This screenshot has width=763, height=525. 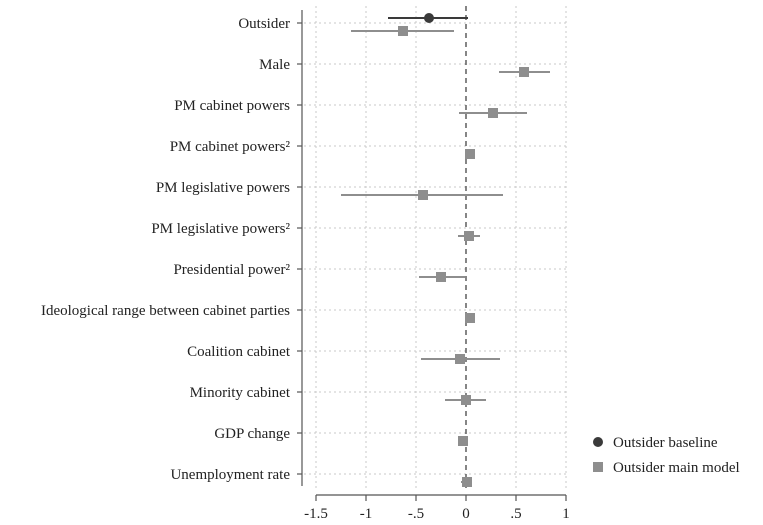 What do you see at coordinates (252, 434) in the screenshot?
I see `category-label: GDP change` at bounding box center [252, 434].